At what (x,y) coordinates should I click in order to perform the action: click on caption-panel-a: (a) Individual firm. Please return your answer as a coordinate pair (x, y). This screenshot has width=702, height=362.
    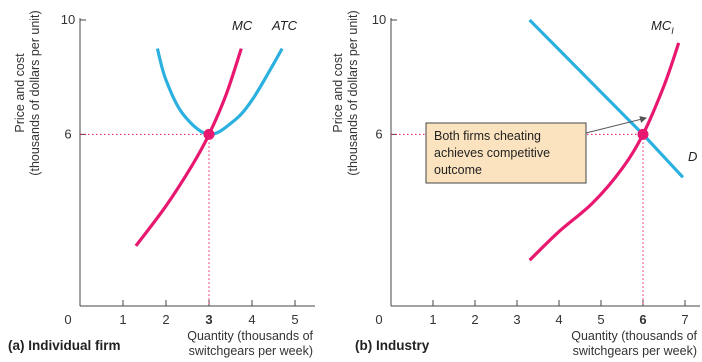
    Looking at the image, I should click on (64, 345).